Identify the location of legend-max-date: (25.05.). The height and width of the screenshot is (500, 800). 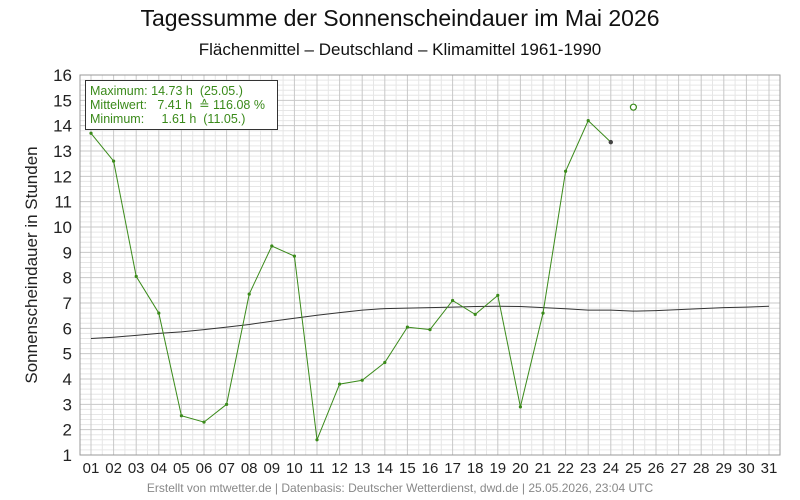
(221, 91).